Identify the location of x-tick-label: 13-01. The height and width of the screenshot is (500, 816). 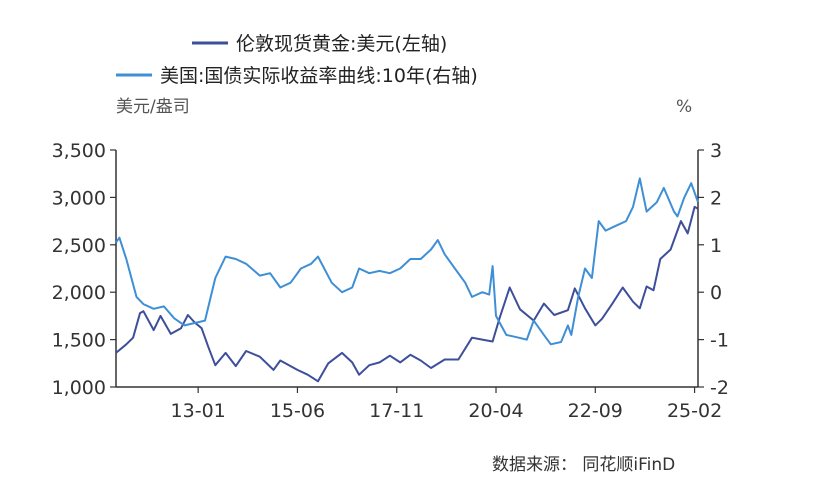
(198, 411).